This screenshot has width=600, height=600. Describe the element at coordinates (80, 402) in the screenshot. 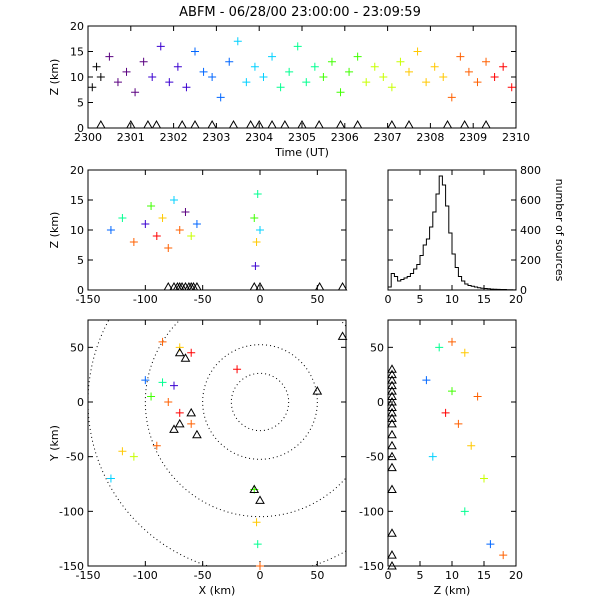

I see `y-tick-label: 0` at that location.